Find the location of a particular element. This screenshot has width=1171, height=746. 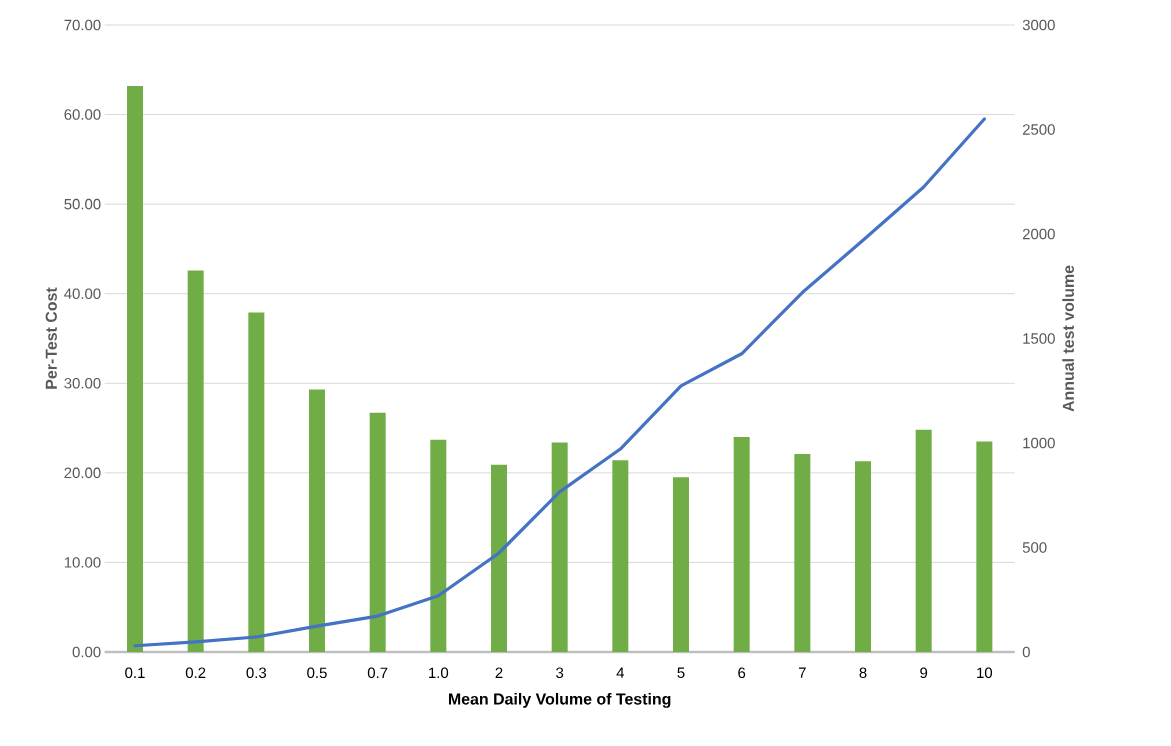

y2-tick-label: 3000 is located at coordinates (1038, 25).